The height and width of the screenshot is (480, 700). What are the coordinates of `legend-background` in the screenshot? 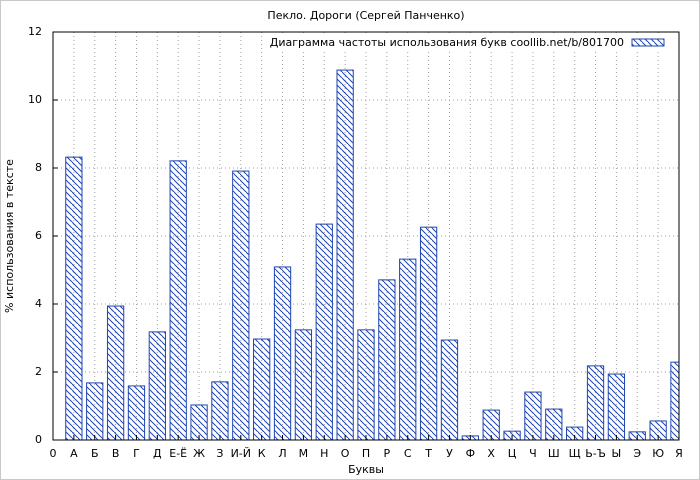 It's located at (479, 43).